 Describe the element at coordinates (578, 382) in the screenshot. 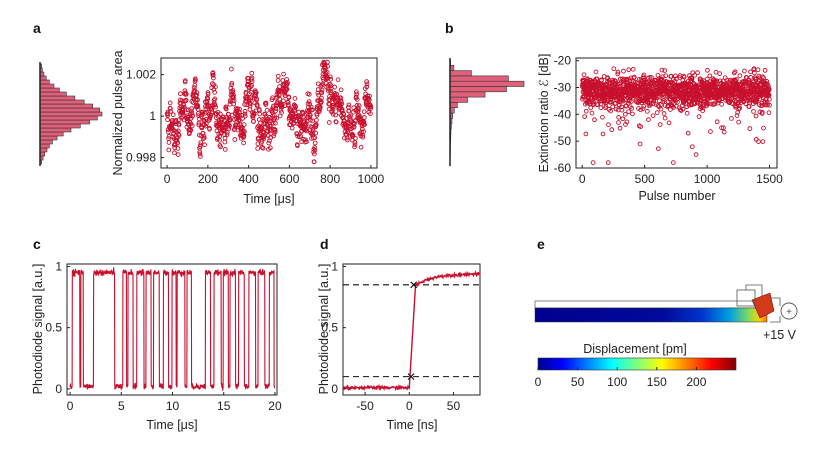

I see `e-colorbar-tick-label: 50` at that location.